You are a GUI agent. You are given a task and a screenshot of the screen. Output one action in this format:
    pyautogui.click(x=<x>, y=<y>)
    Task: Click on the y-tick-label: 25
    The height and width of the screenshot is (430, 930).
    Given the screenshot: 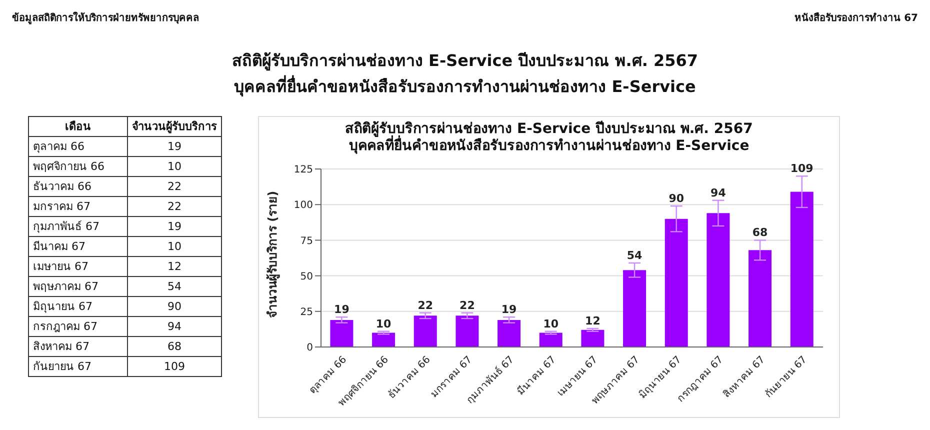 What is the action you would take?
    pyautogui.click(x=306, y=312)
    